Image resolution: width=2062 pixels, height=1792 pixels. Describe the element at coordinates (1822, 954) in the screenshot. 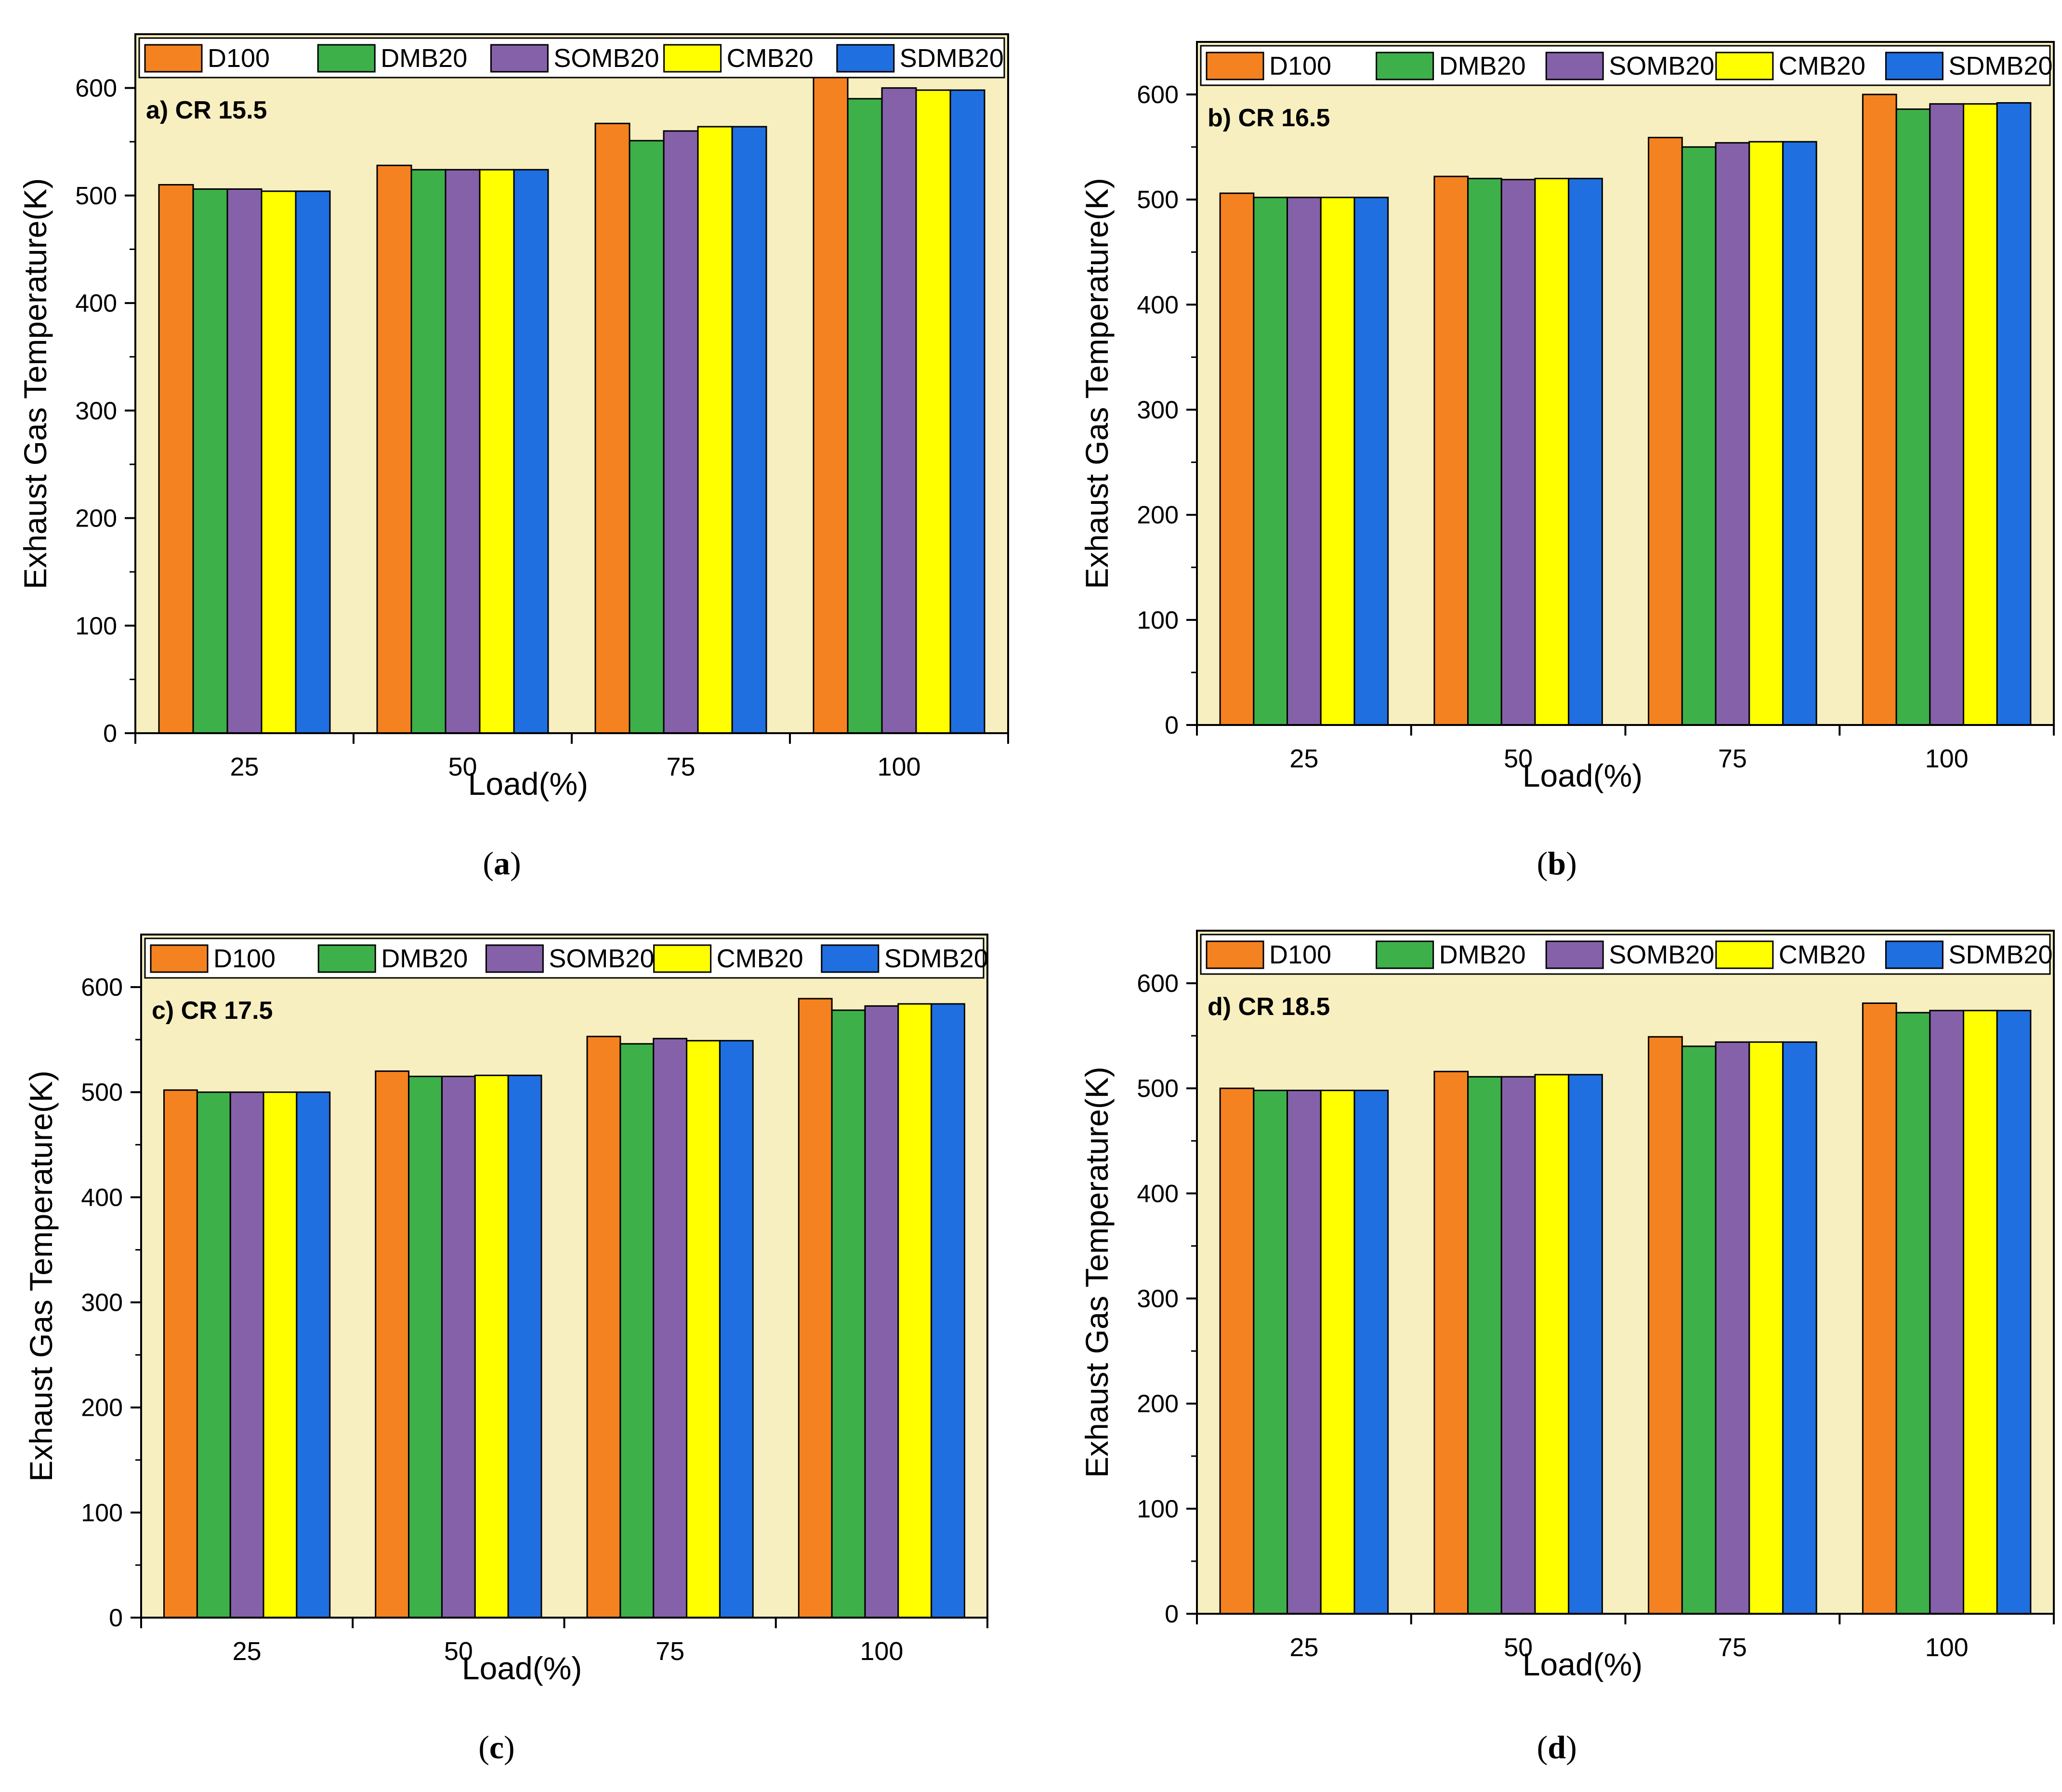

I see `legend-label-cmb20: CMB20` at that location.